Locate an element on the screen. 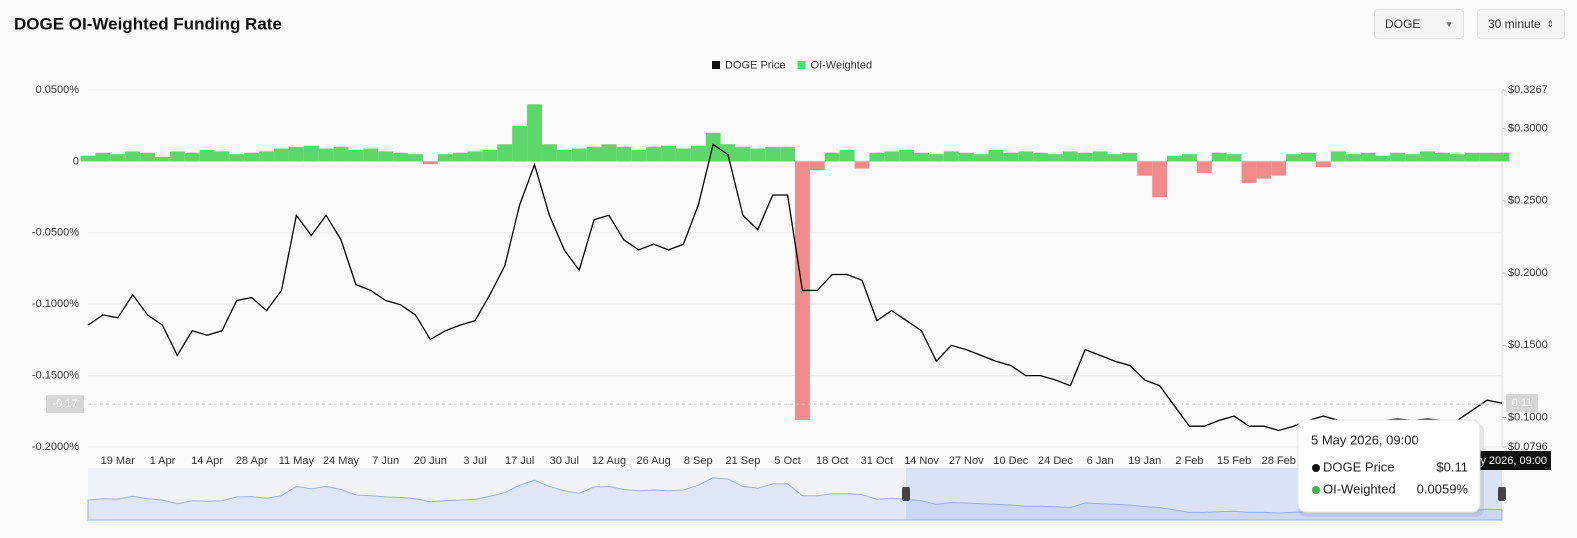  tooltip-name: DOGE Price is located at coordinates (1359, 466).